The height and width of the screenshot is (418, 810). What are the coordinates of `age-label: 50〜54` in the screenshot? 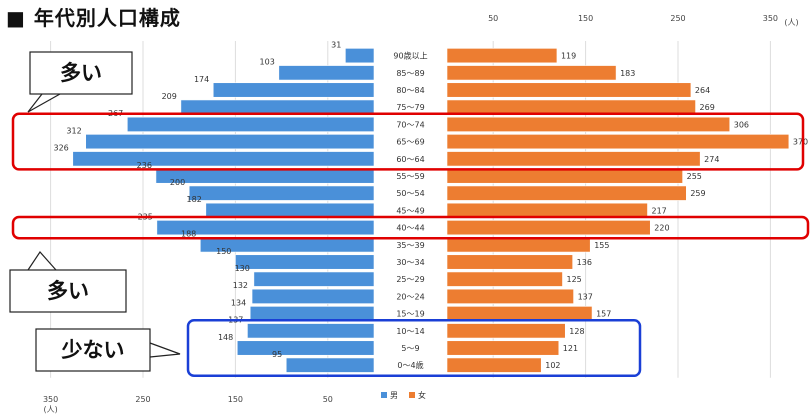 It's located at (410, 193).